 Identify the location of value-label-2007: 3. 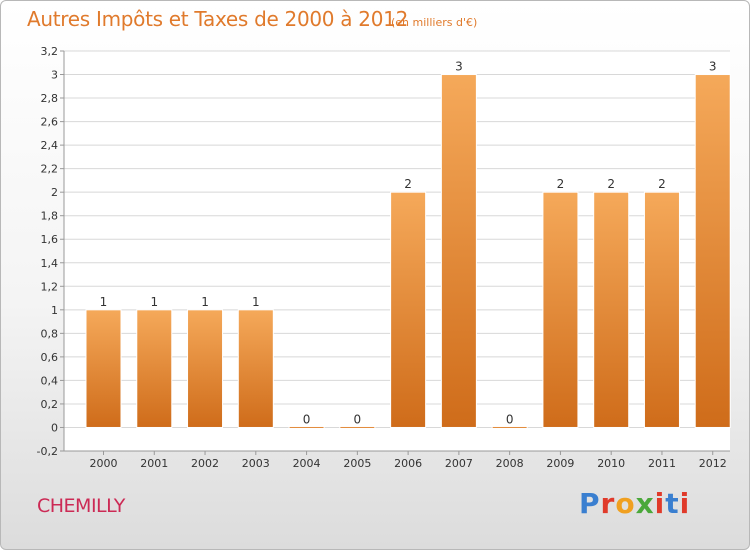
(459, 67).